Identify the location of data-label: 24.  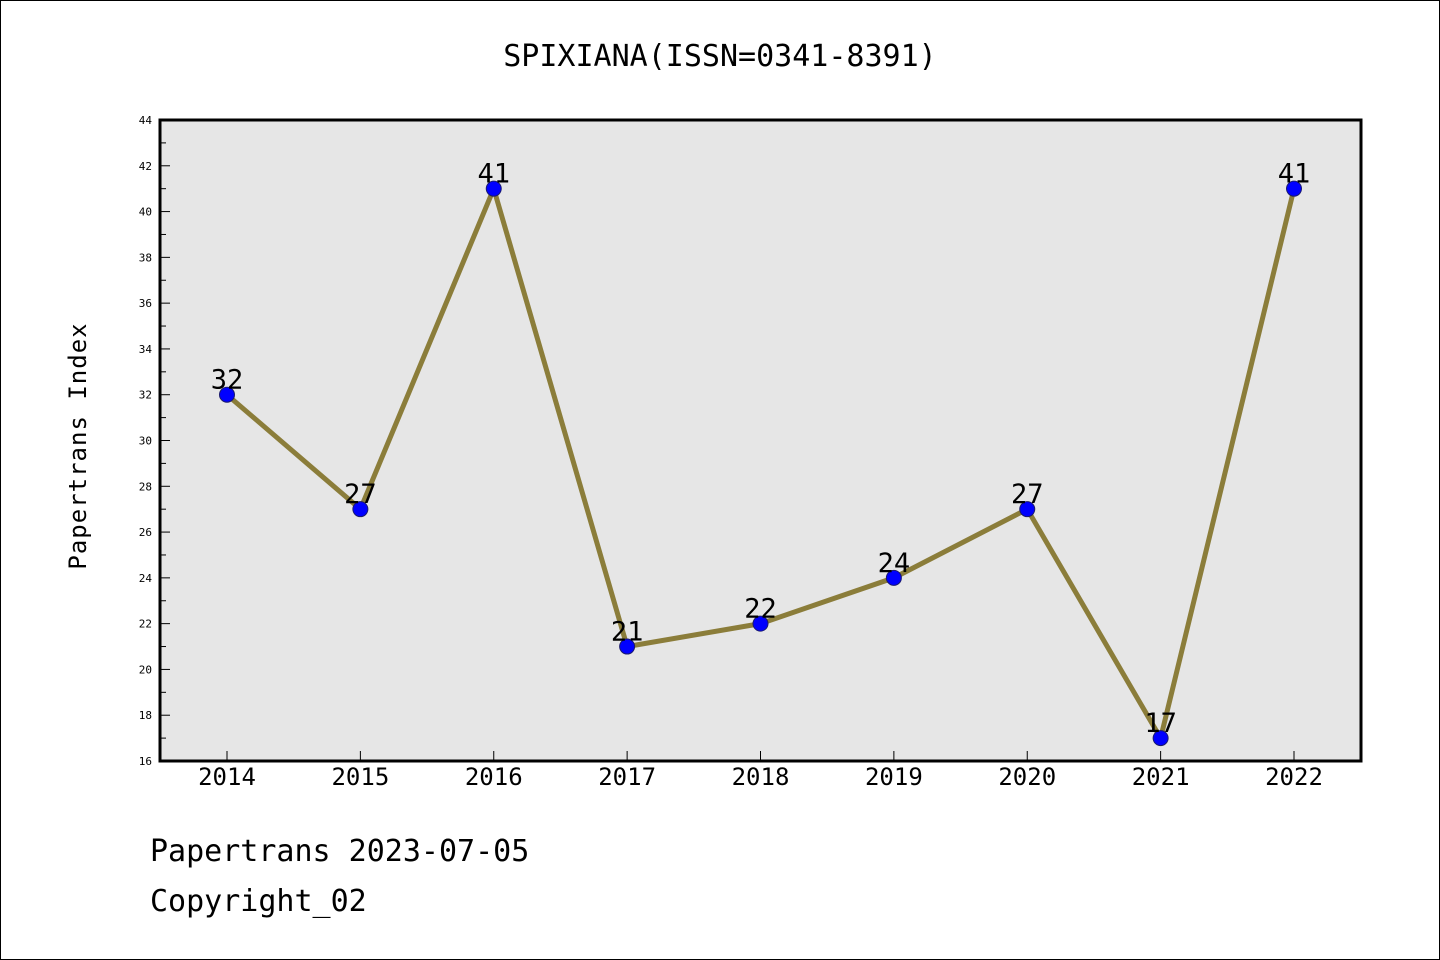
(894, 563).